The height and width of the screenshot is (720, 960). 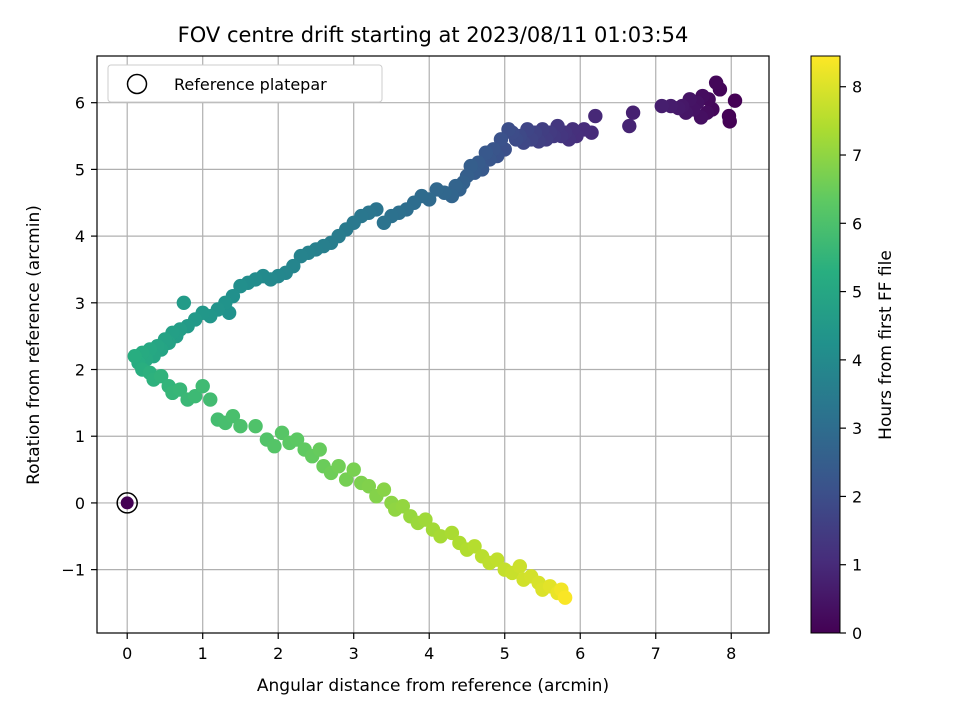 I want to click on colorbar-label: Hours from first FF file, so click(x=886, y=345).